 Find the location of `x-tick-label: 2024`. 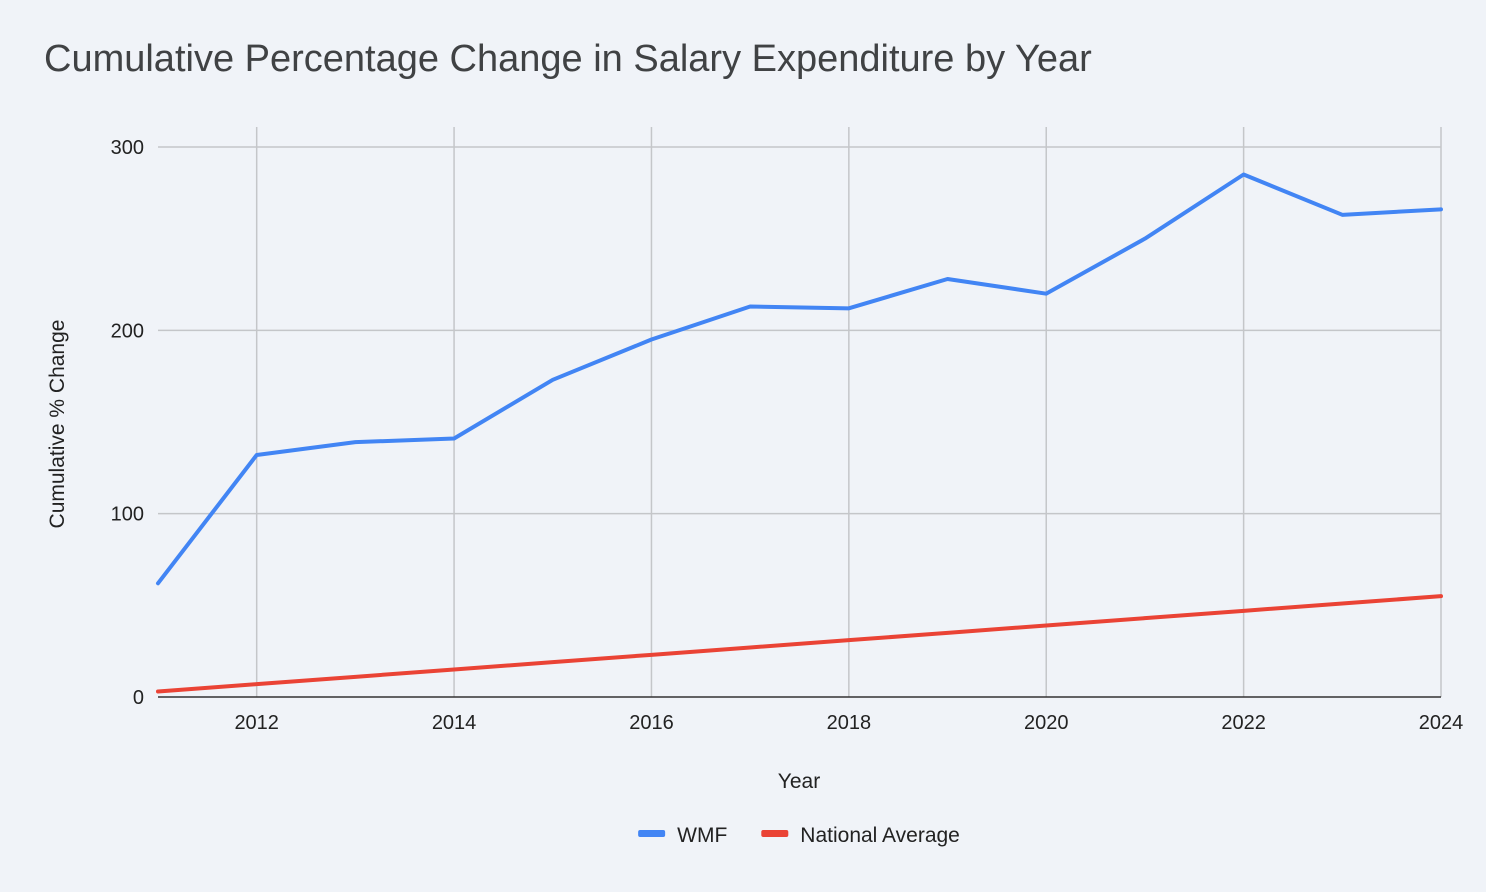

x-tick-label: 2024 is located at coordinates (1441, 723).